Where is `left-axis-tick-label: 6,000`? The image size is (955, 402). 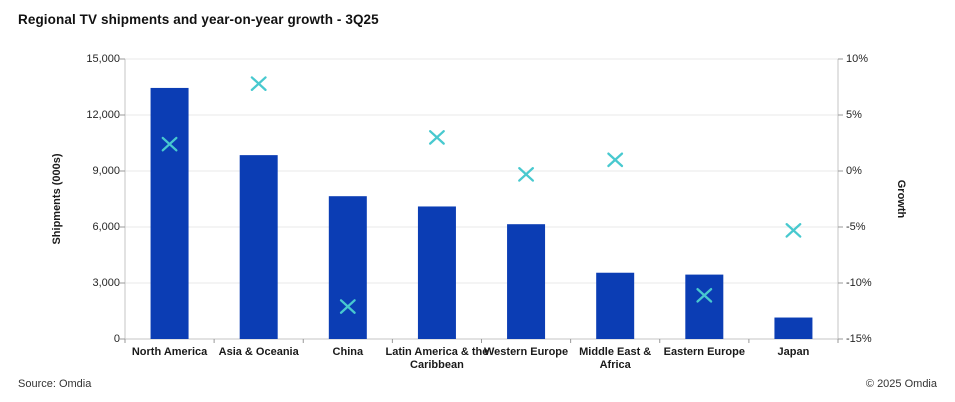
left-axis-tick-label: 6,000 is located at coordinates (106, 227).